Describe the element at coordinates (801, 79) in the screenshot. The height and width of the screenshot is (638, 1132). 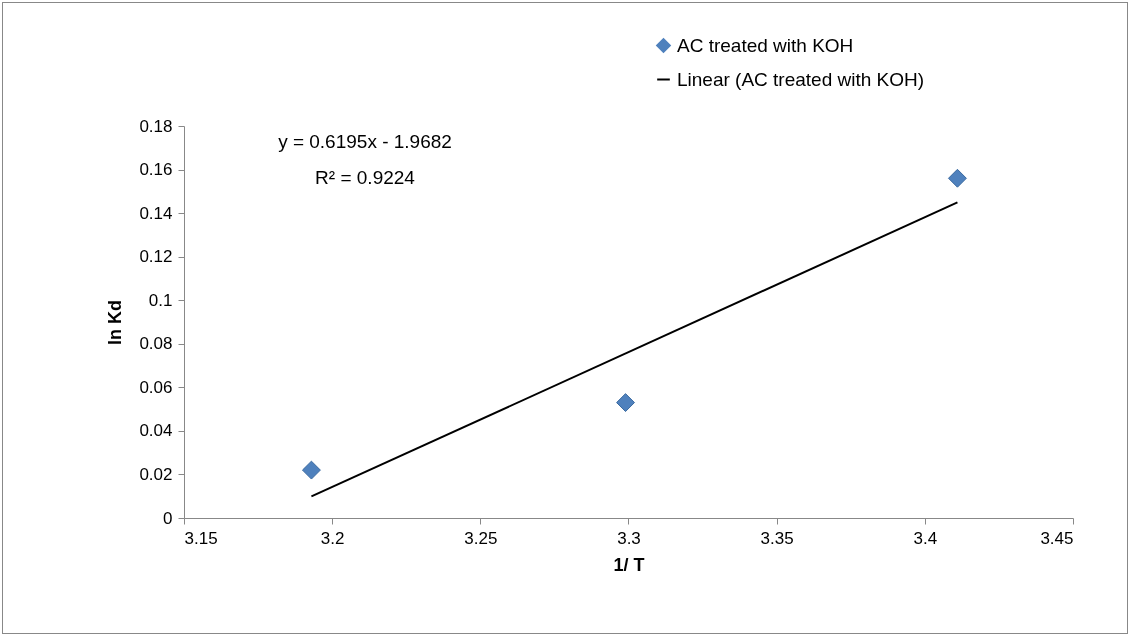
I see `legend-label: Linear (AC treated with KOH)` at that location.